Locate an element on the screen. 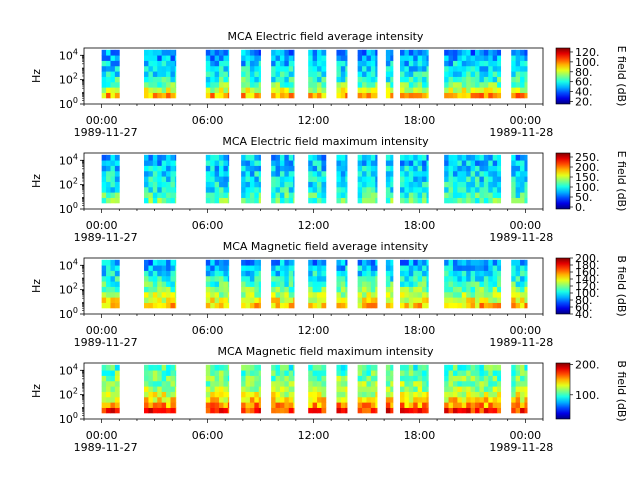  x-tick-label: 00:00 is located at coordinates (102, 330).